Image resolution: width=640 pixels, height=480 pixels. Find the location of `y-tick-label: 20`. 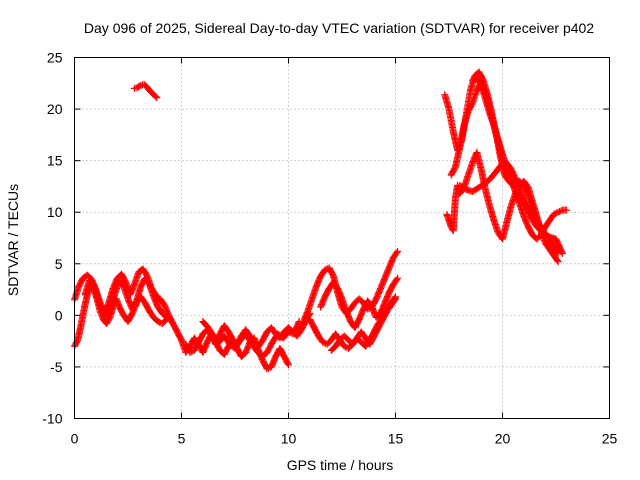

y-tick-label: 20 is located at coordinates (55, 109).